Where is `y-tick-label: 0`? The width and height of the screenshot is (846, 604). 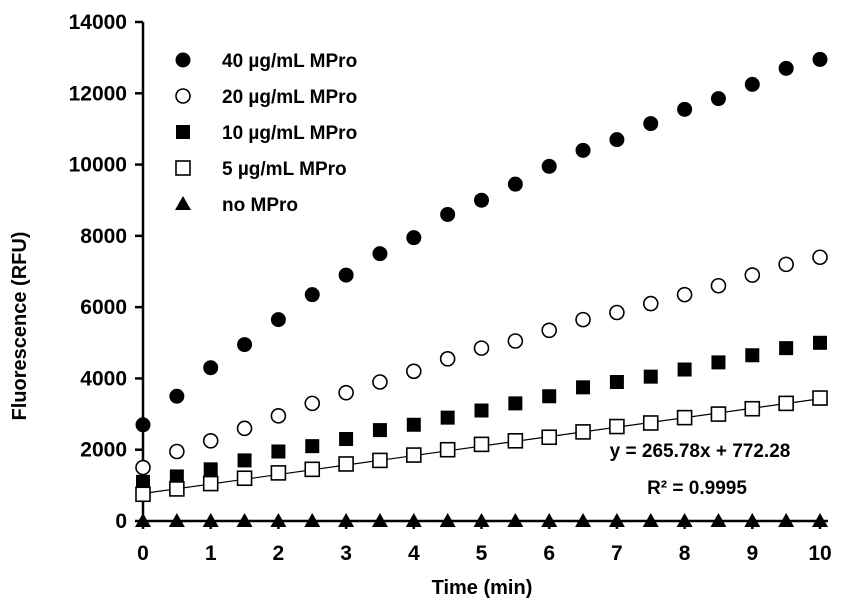 y-tick-label: 0 is located at coordinates (121, 521).